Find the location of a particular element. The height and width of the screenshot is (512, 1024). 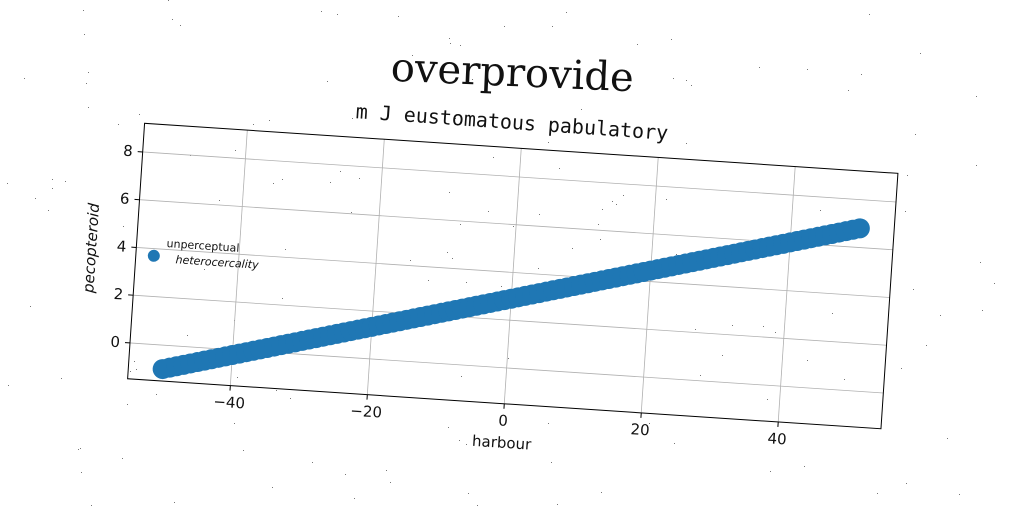

legend-marker is located at coordinates (153, 255).